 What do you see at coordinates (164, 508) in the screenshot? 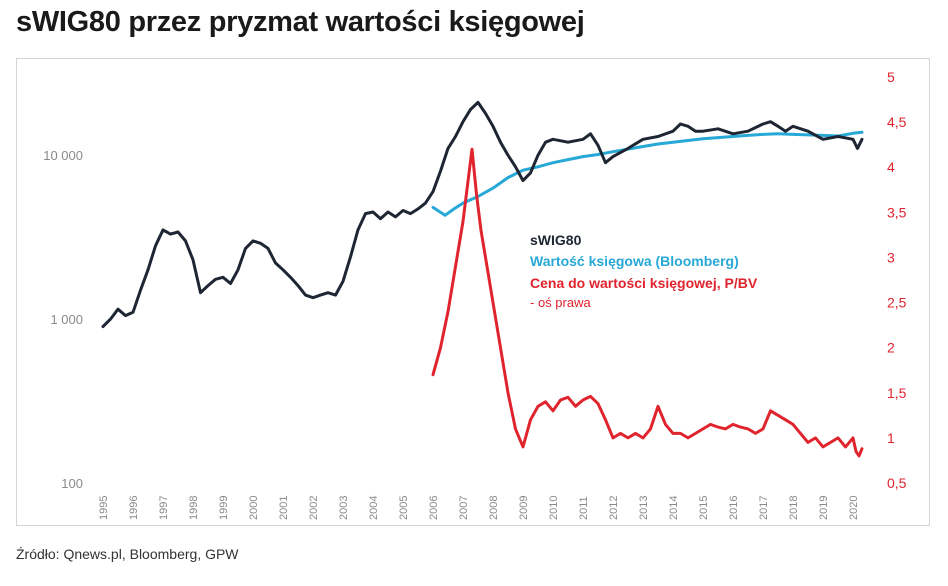
I see `x-axis-tick-label: 1997` at bounding box center [164, 508].